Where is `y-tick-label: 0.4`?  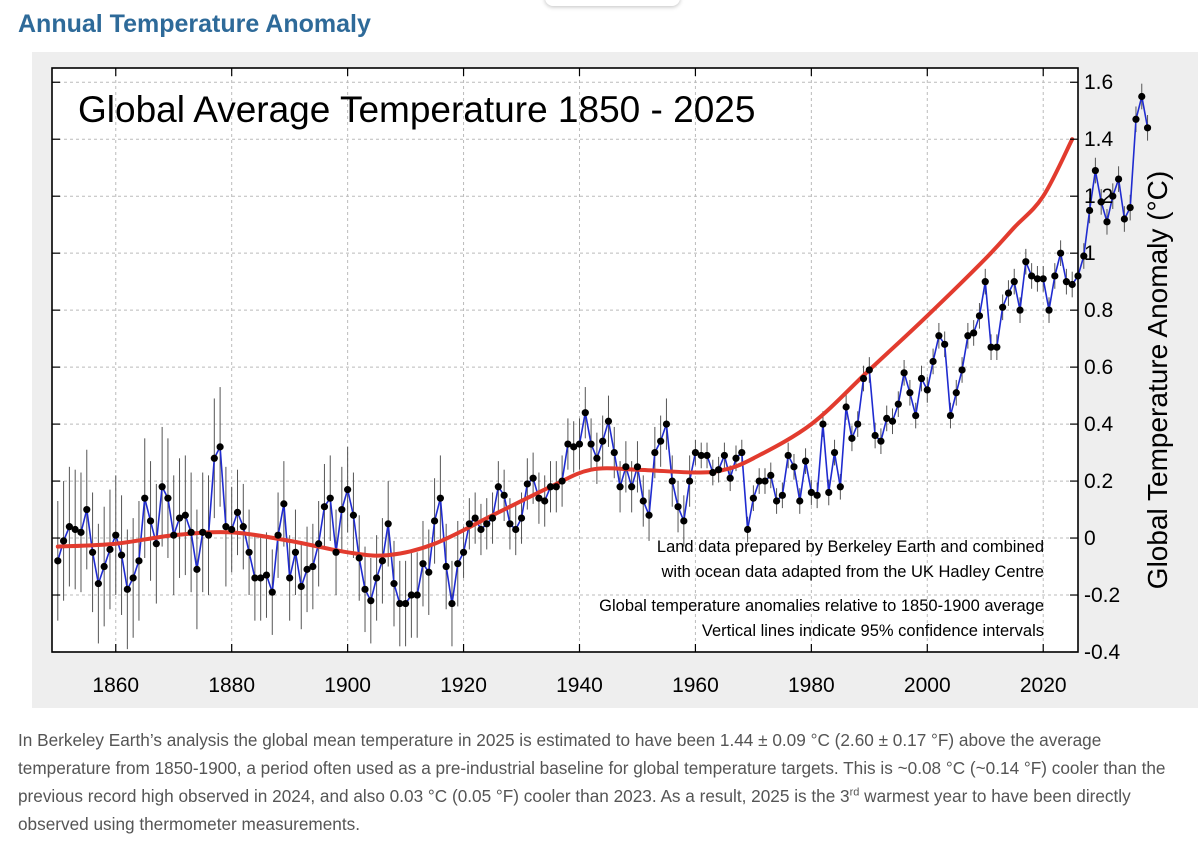
y-tick-label: 0.4 is located at coordinates (1099, 424).